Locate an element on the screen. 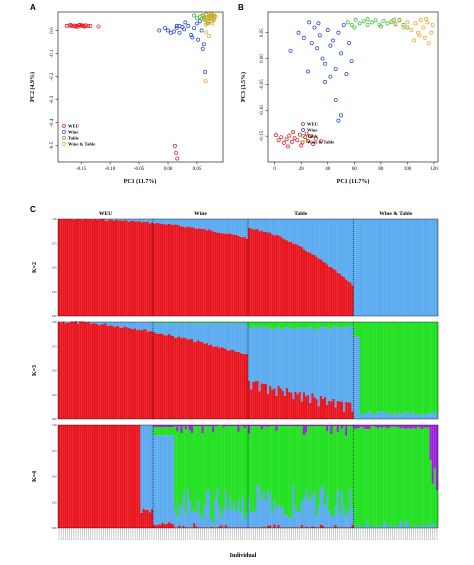 The image size is (474, 565). x-tick-label: -0.10 is located at coordinates (110, 169).